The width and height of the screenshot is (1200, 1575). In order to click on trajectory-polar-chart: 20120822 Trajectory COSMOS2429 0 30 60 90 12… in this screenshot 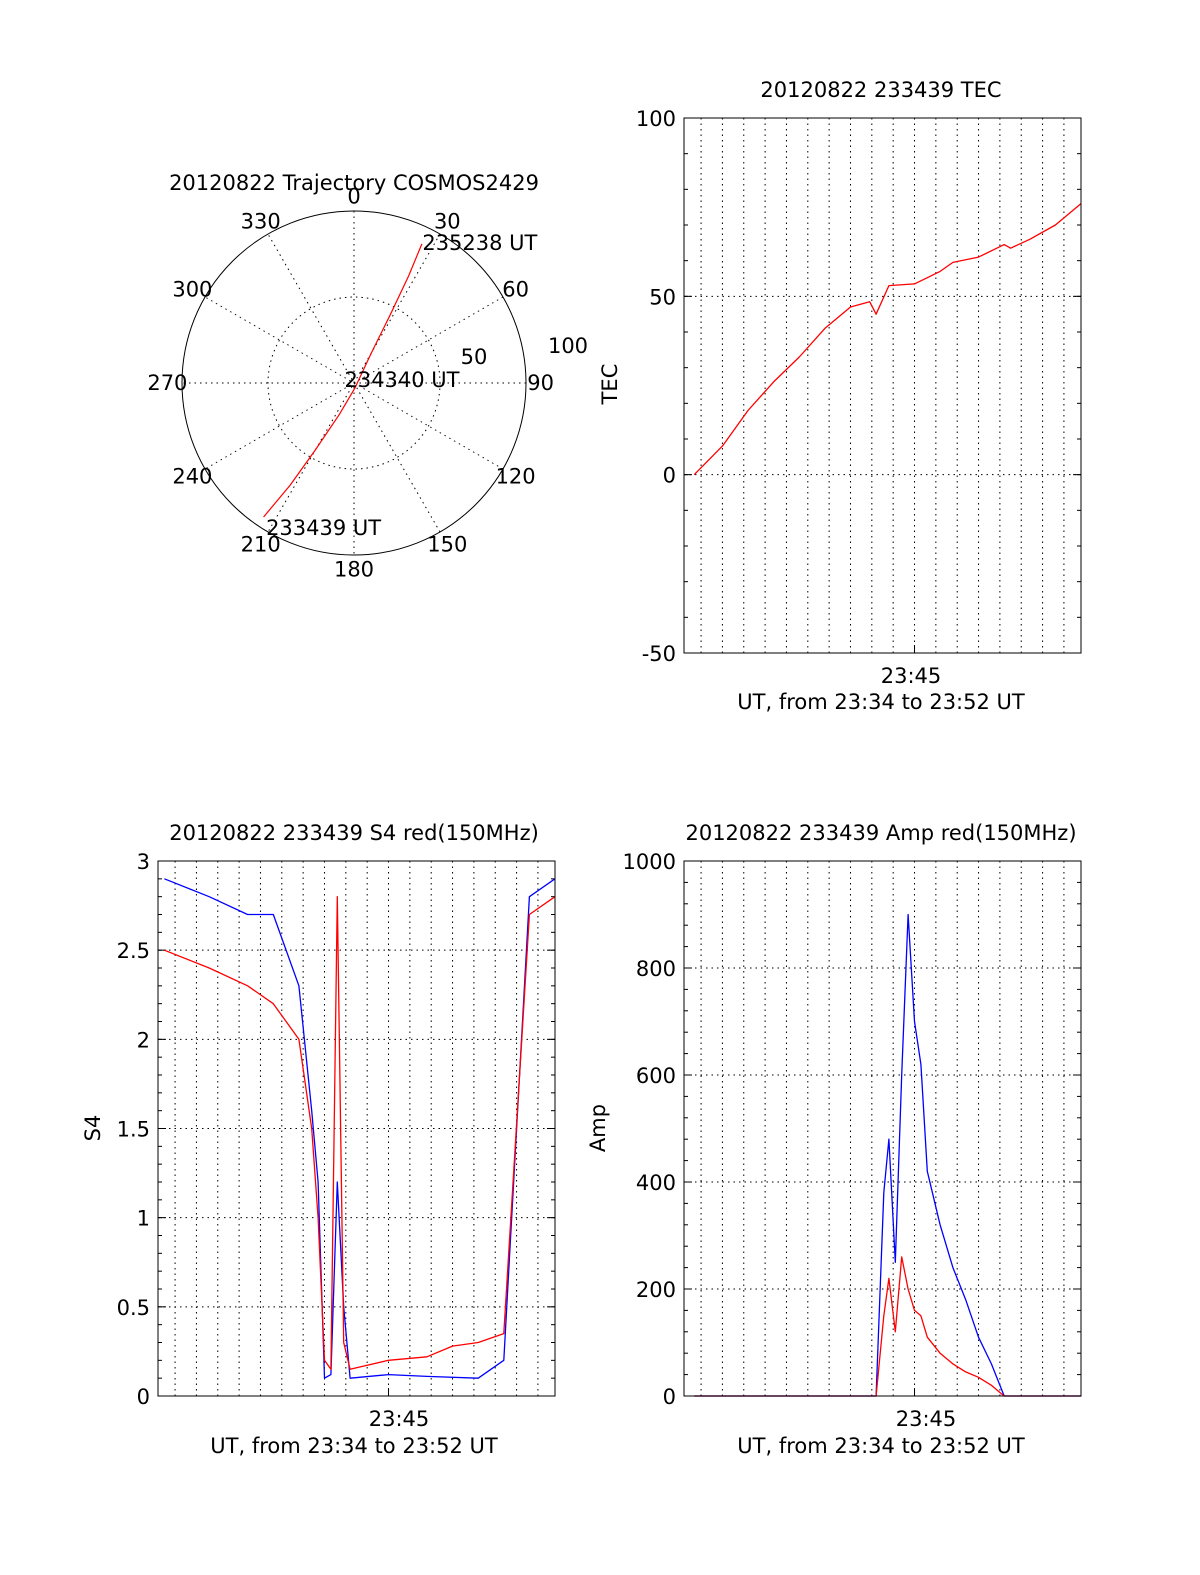, I will do `click(367, 376)`.